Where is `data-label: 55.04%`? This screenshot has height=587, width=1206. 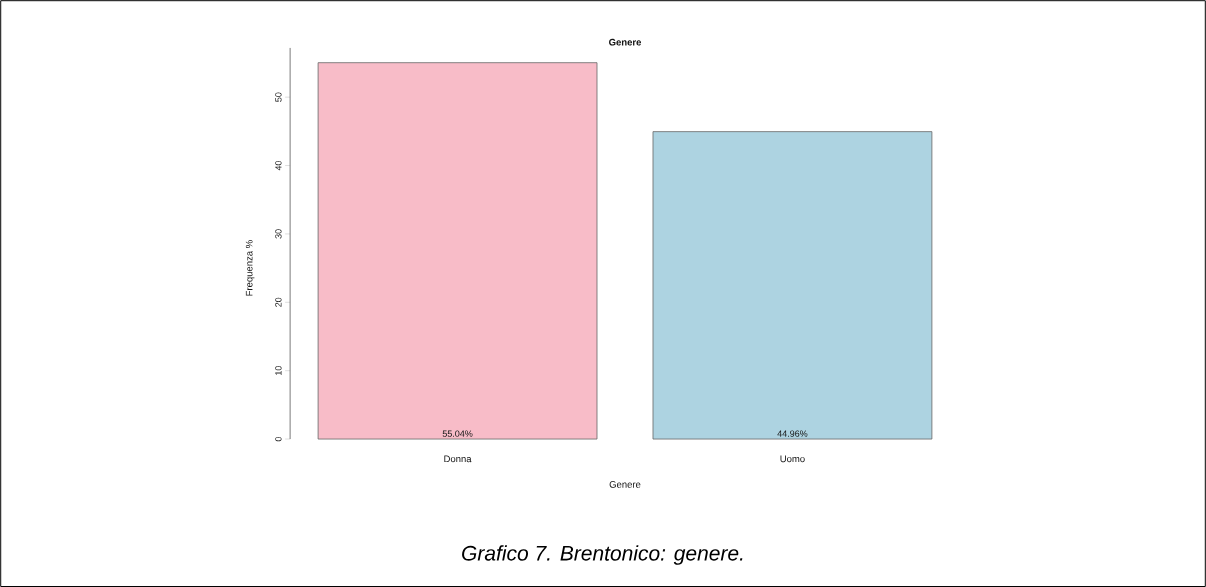 data-label: 55.04% is located at coordinates (457, 433).